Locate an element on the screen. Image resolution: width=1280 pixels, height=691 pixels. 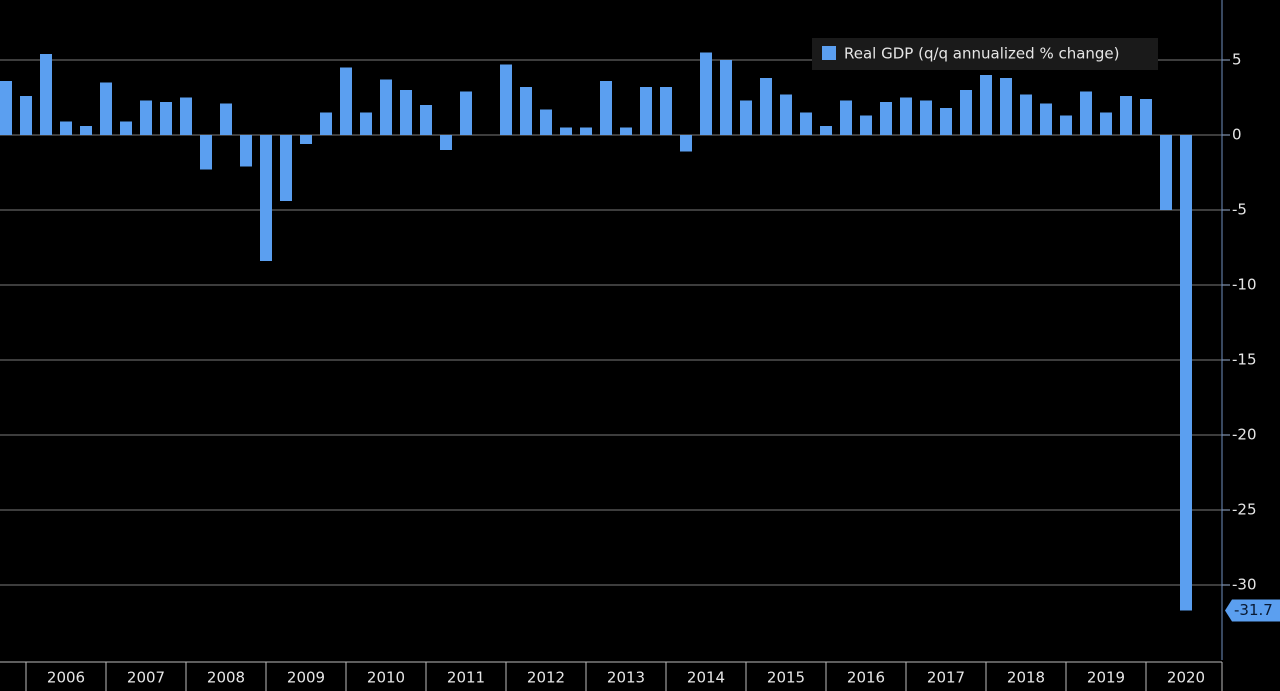
x-tick-label: 2020 is located at coordinates (1186, 678).